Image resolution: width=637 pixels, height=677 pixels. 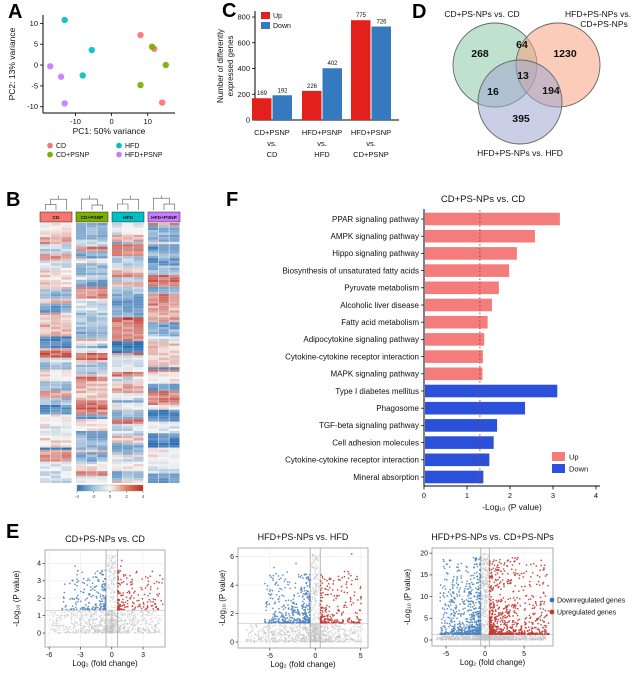 What do you see at coordinates (520, 153) in the screenshot?
I see `set-label-bottom: HFD+PS-NPs vs. HFD` at bounding box center [520, 153].